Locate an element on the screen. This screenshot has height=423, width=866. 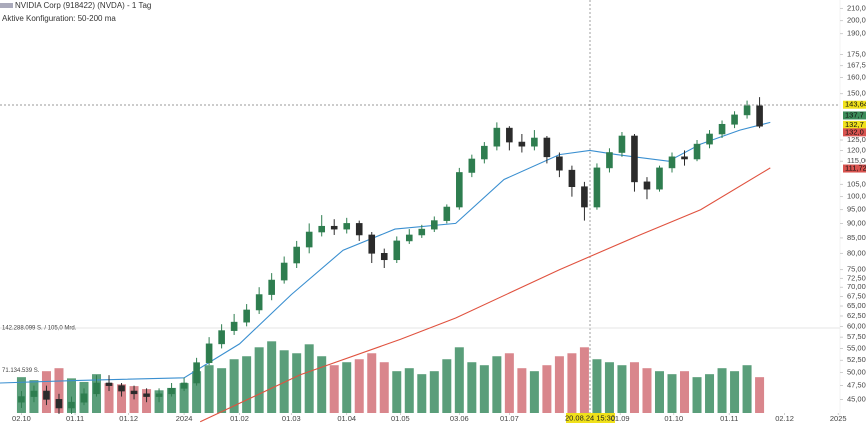
y-tick-label: 80,000 is located at coordinates (856, 252).